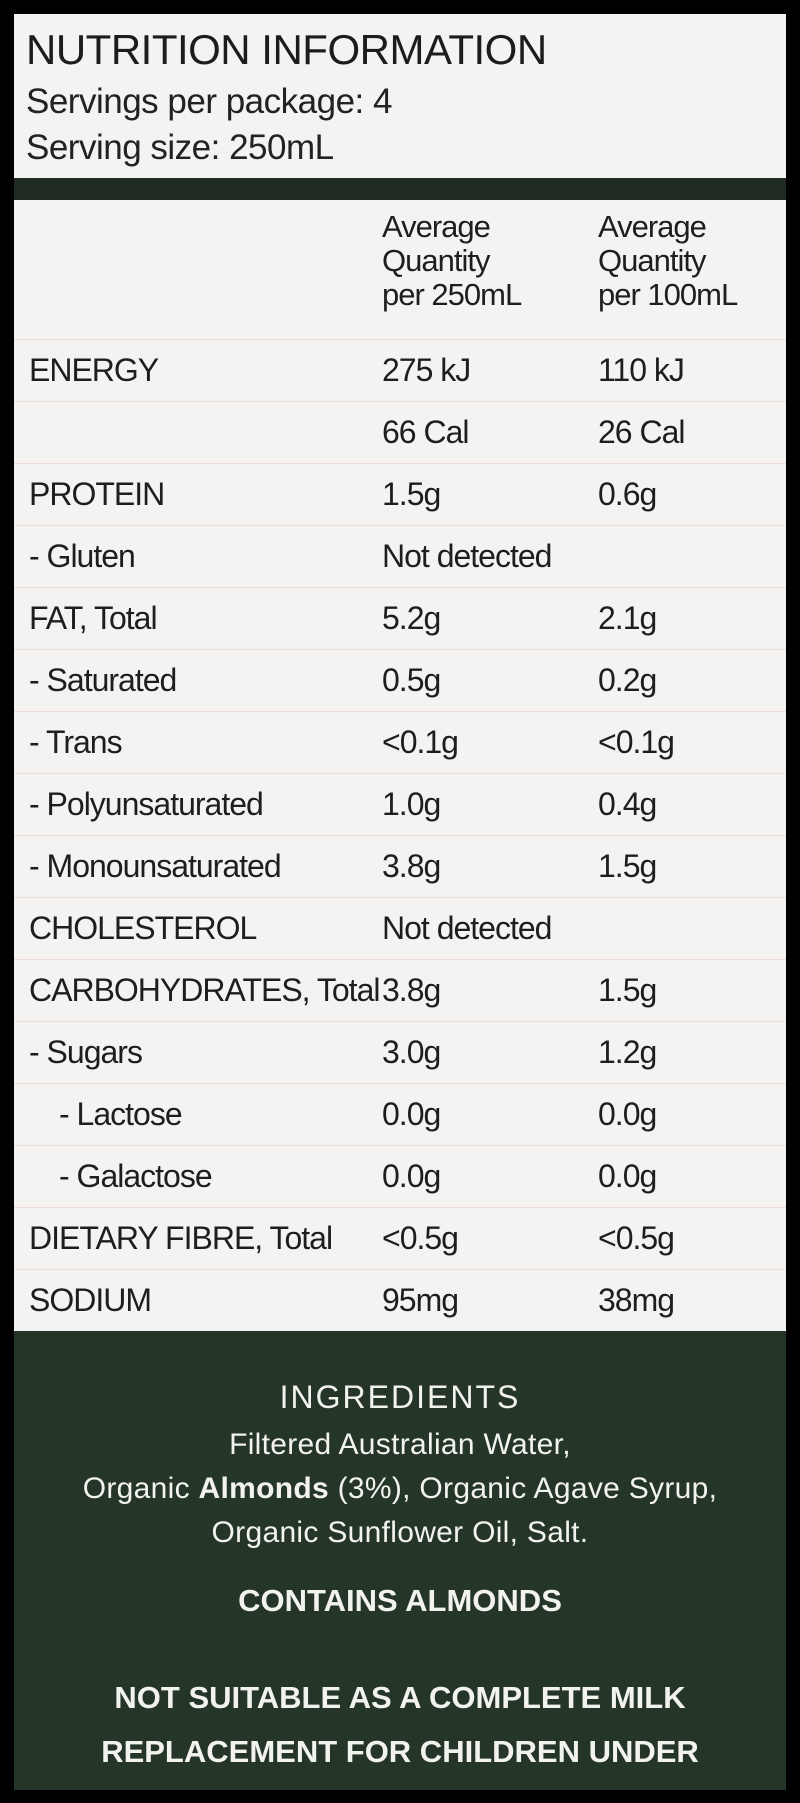 Image resolution: width=800 pixels, height=1803 pixels. I want to click on nutrient-label: - Gluten, so click(82, 556).